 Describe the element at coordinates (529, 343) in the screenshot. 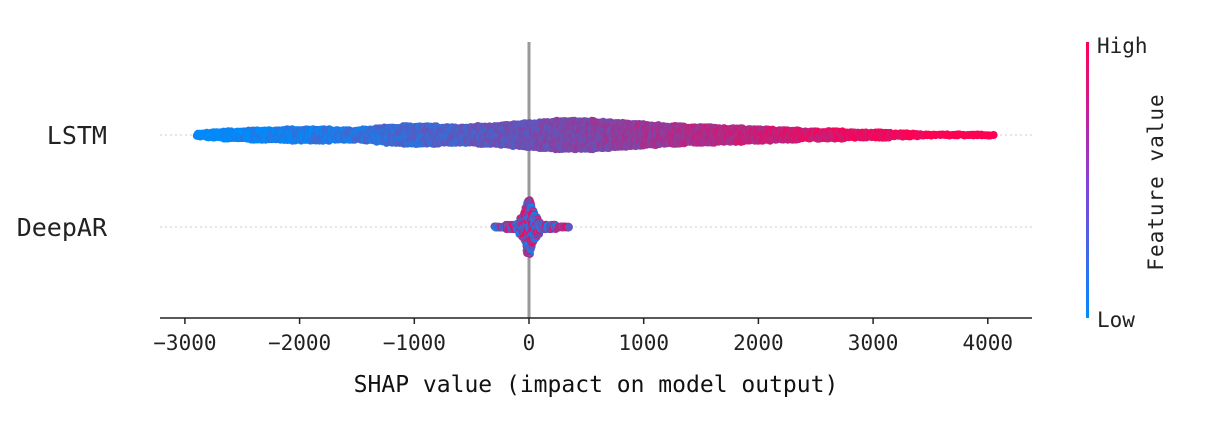

I see `x-tick-label: 0` at that location.